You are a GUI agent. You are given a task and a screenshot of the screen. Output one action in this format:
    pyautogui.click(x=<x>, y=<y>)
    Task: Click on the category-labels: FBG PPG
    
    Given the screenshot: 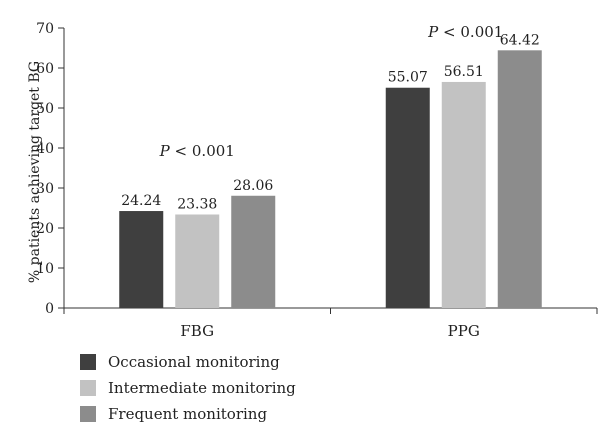 What is the action you would take?
    pyautogui.click(x=329, y=331)
    